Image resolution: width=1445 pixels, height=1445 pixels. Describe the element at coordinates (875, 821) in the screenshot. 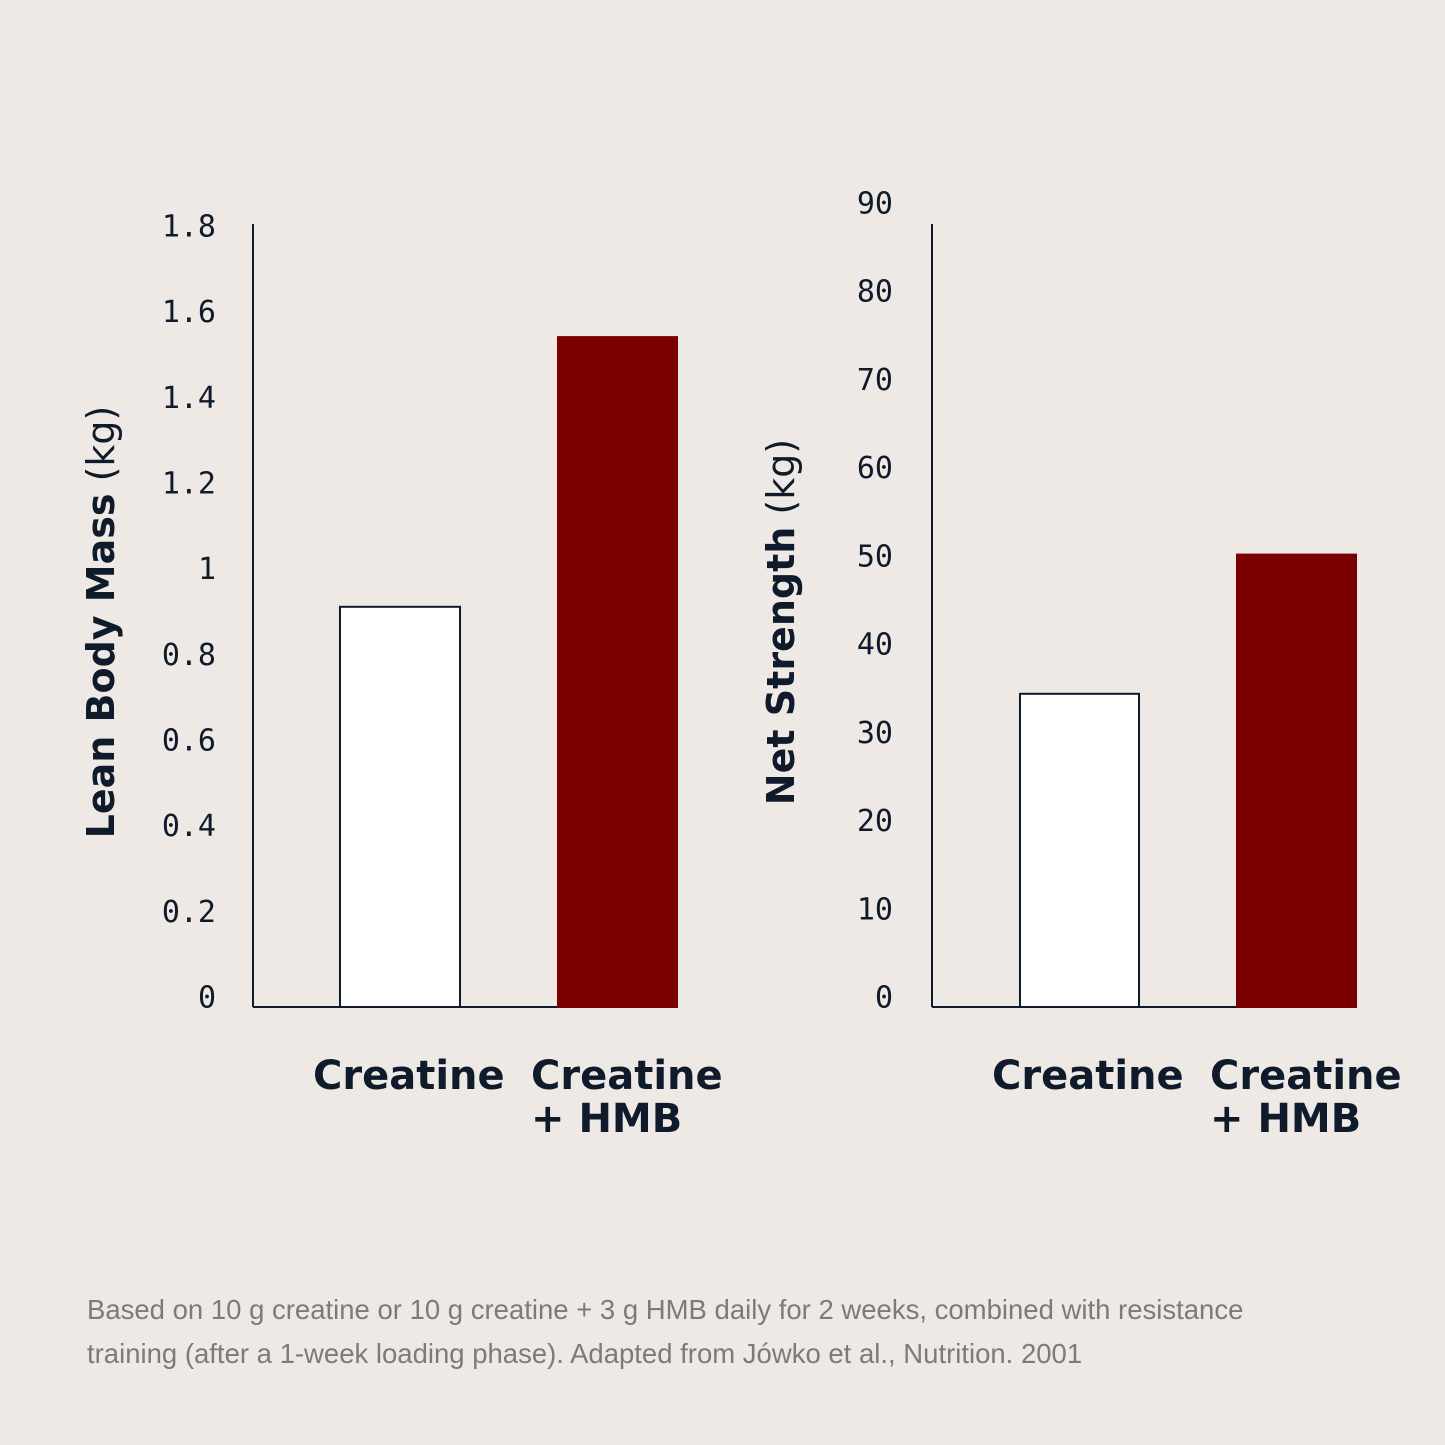

I see `y-tick-label: 20` at that location.